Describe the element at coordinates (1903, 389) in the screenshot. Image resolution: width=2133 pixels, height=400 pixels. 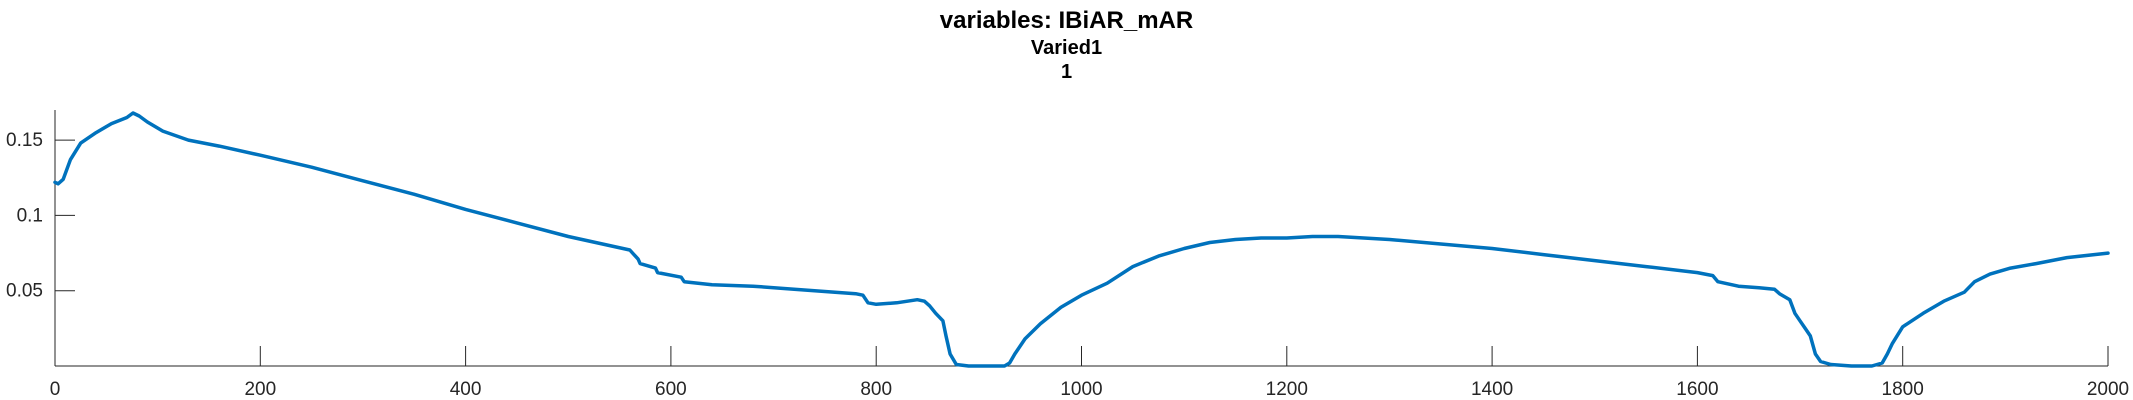
I see `x-tick-label: 1800` at that location.